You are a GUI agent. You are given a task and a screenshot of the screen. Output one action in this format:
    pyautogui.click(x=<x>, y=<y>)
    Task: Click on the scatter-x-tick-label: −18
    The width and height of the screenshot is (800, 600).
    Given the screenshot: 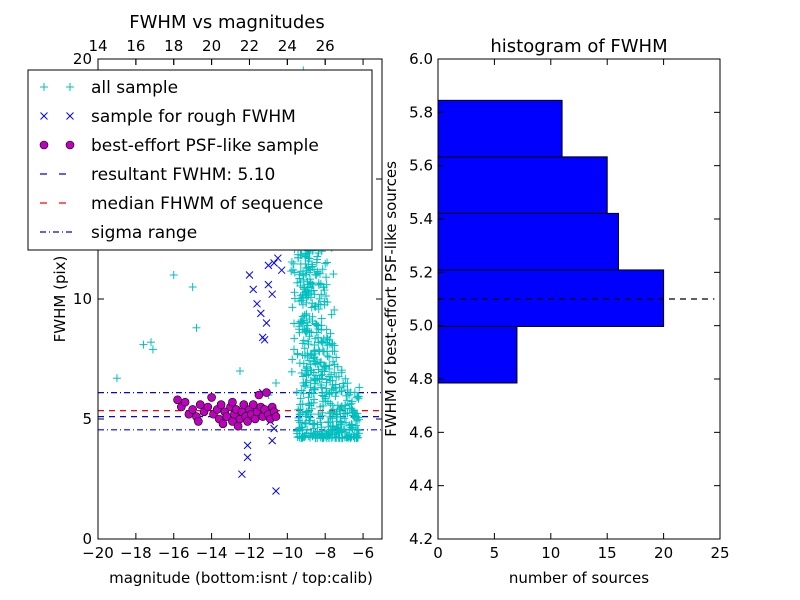 What is the action you would take?
    pyautogui.click(x=136, y=553)
    